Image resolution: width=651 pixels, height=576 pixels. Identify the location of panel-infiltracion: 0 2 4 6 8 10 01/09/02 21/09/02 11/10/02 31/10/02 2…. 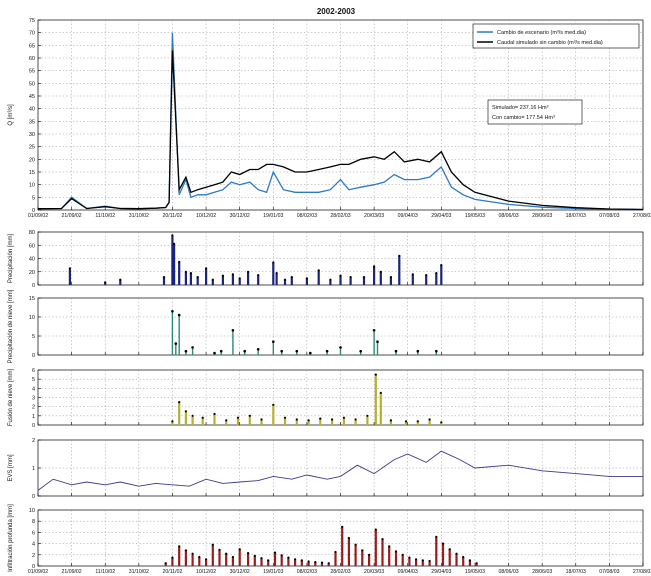
(329, 539).